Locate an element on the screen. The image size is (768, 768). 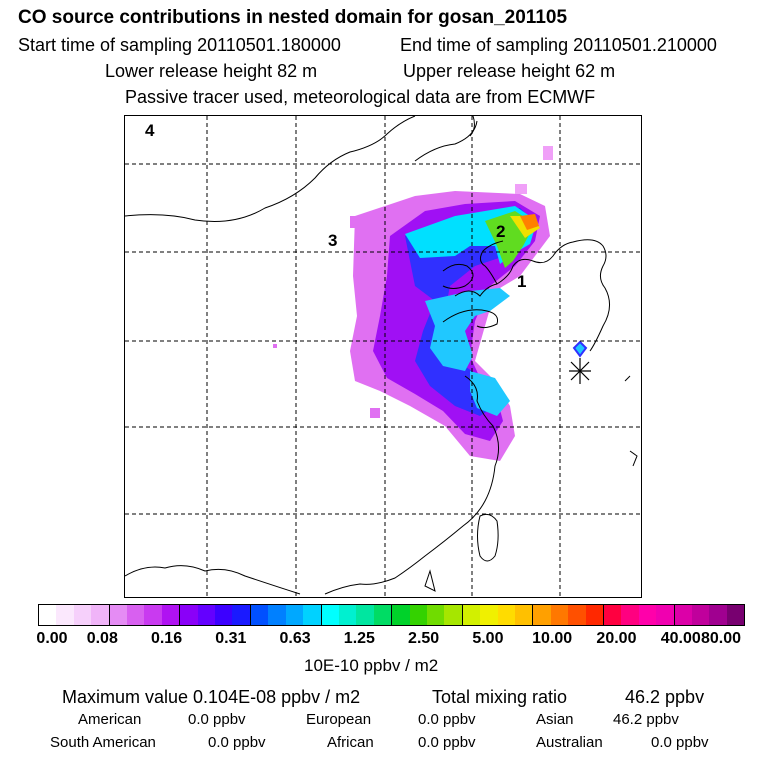
total-mixing-label: Total mixing ratio is located at coordinates (500, 697).